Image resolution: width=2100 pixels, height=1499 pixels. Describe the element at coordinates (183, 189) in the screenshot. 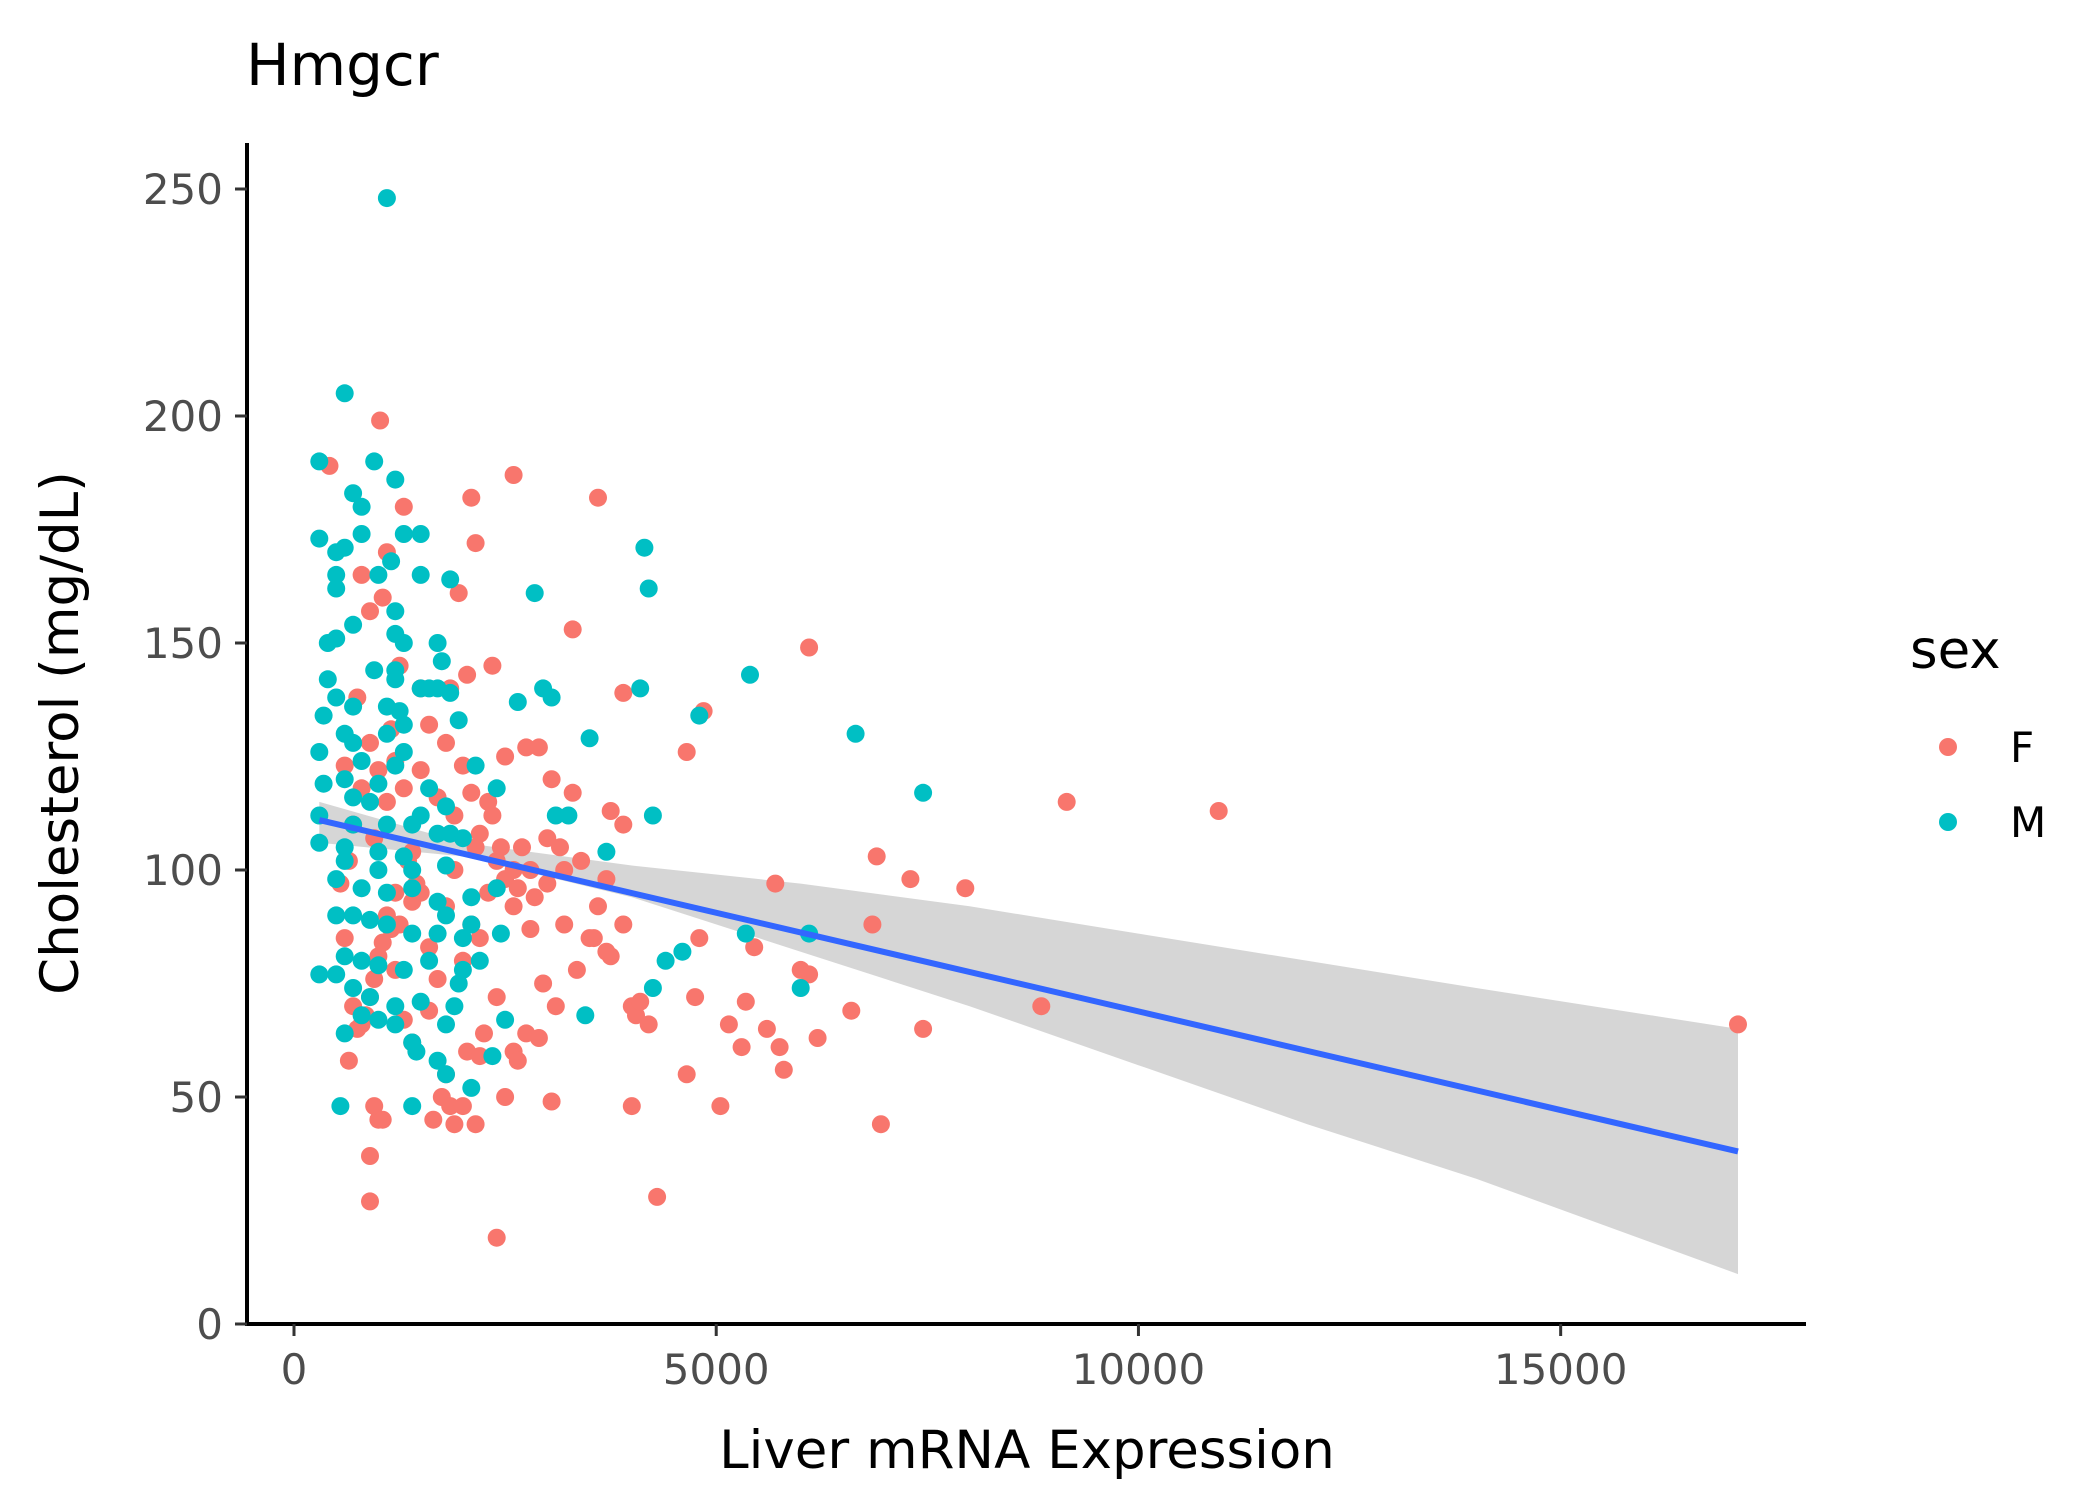

I see `y-tick-label: 250` at that location.